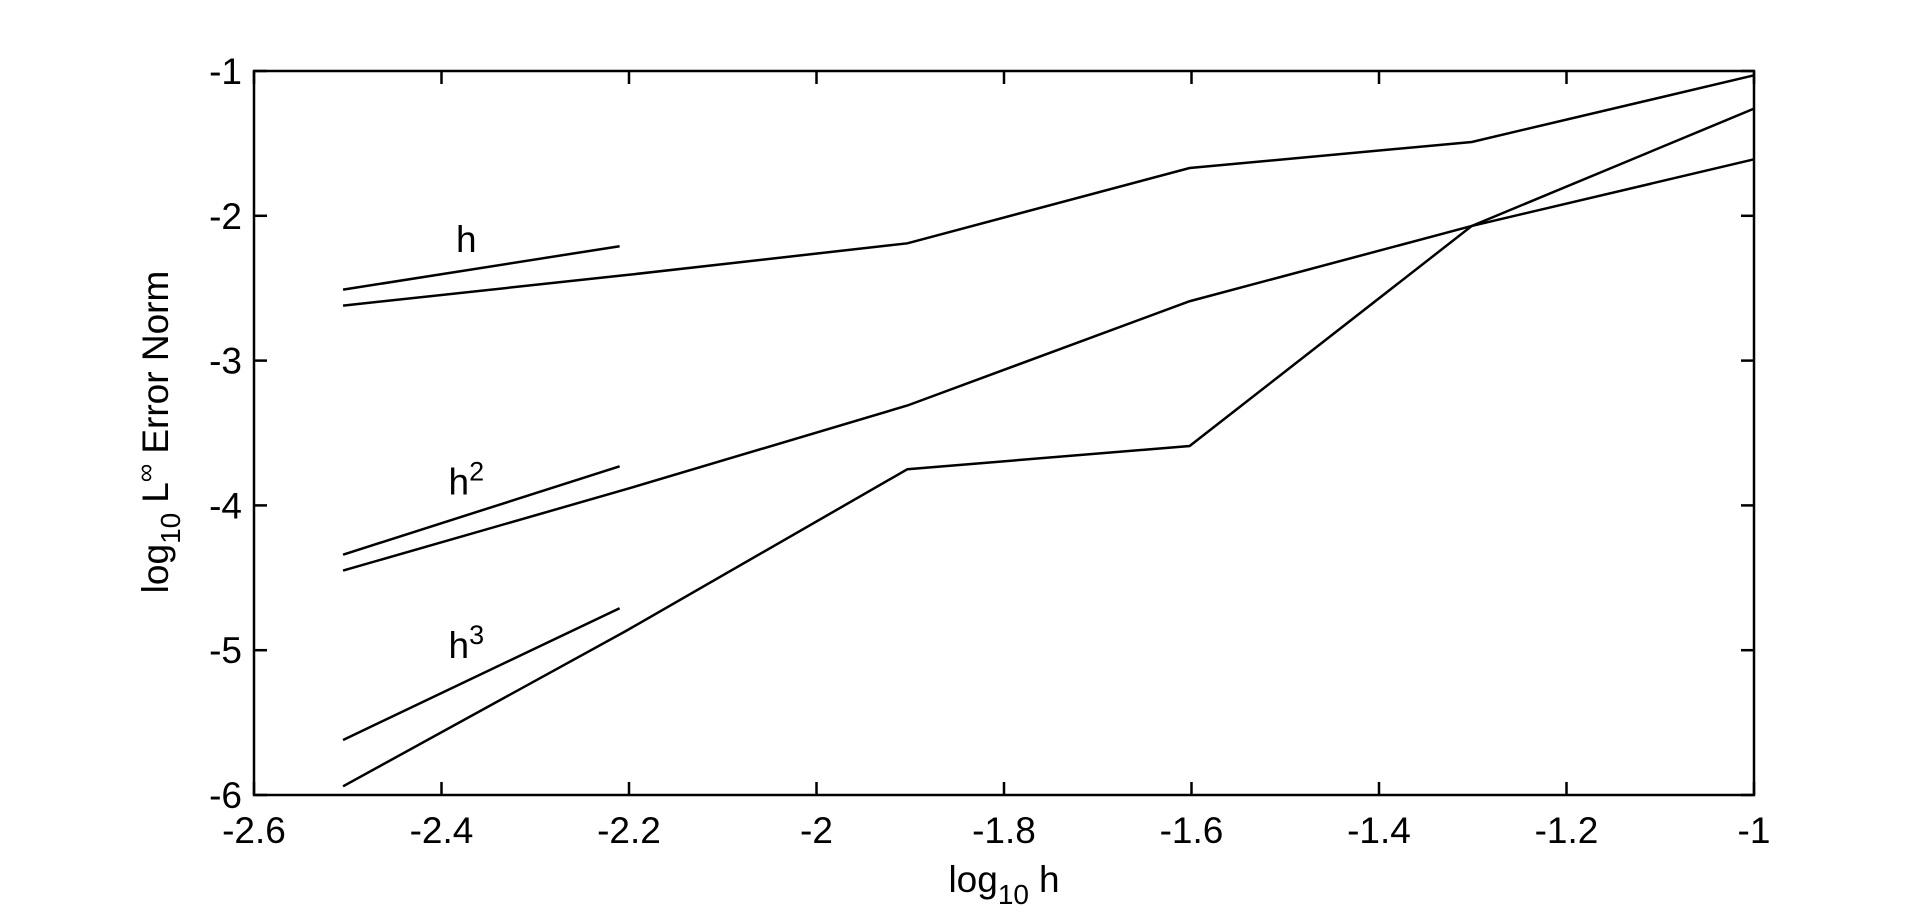 This screenshot has width=1920, height=917. Describe the element at coordinates (225, 361) in the screenshot. I see `y-tick-label: -3` at that location.